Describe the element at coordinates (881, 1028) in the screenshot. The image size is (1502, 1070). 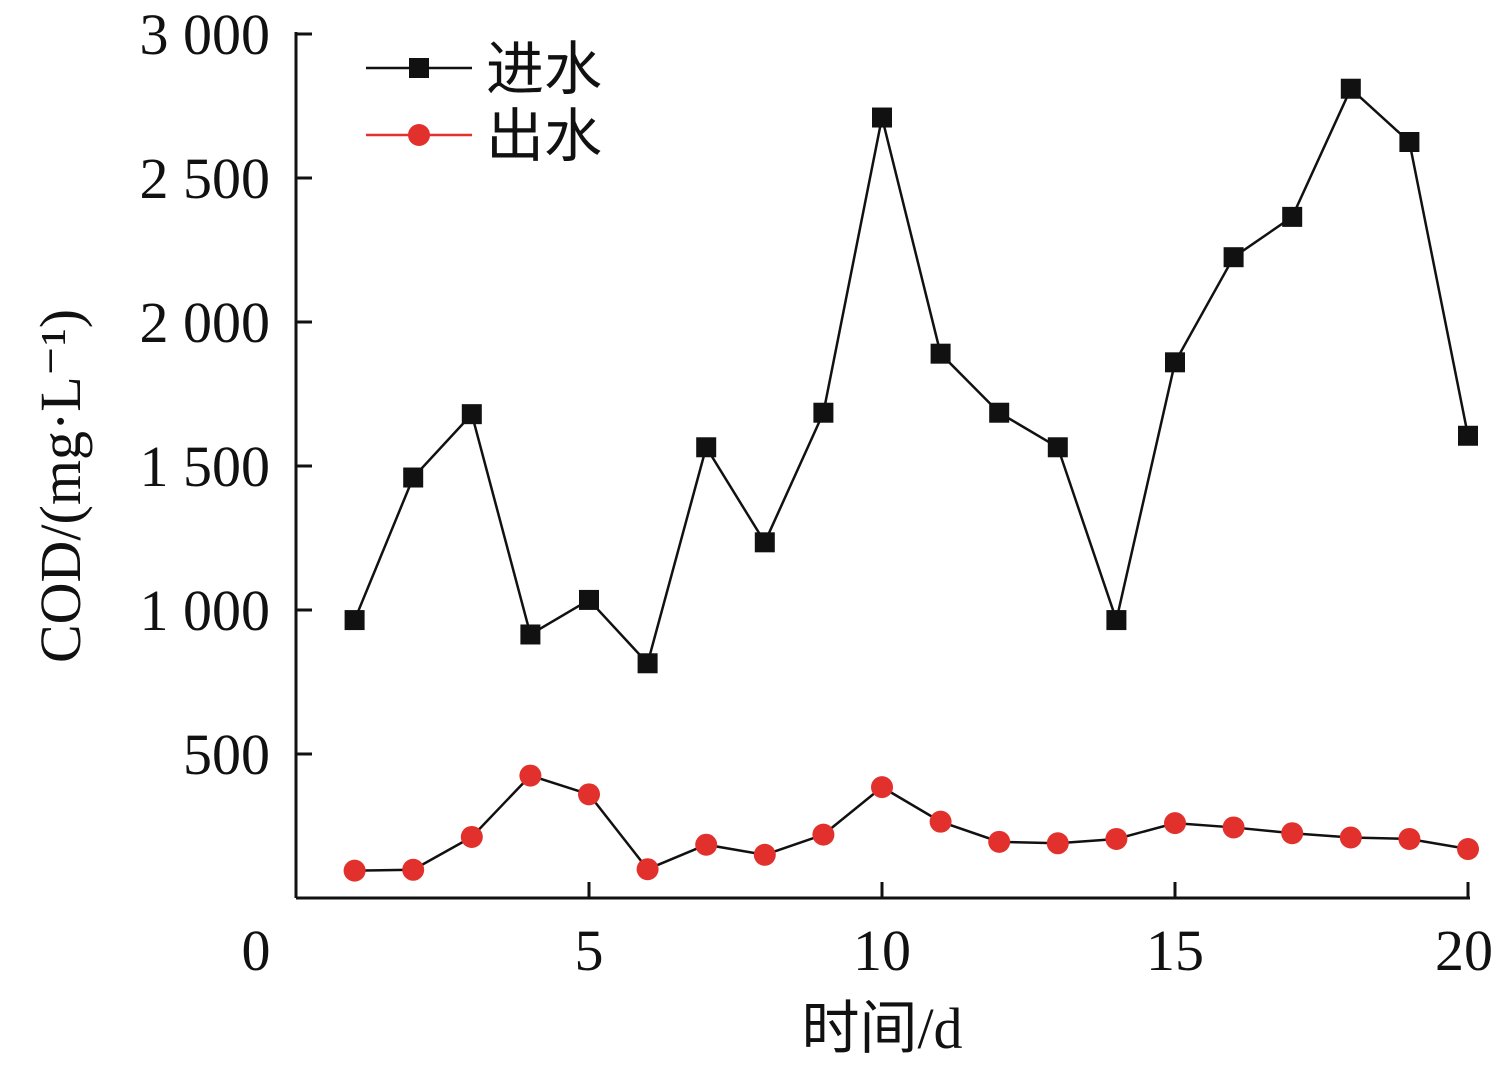
I see `x-axis-title: 时间/d` at that location.